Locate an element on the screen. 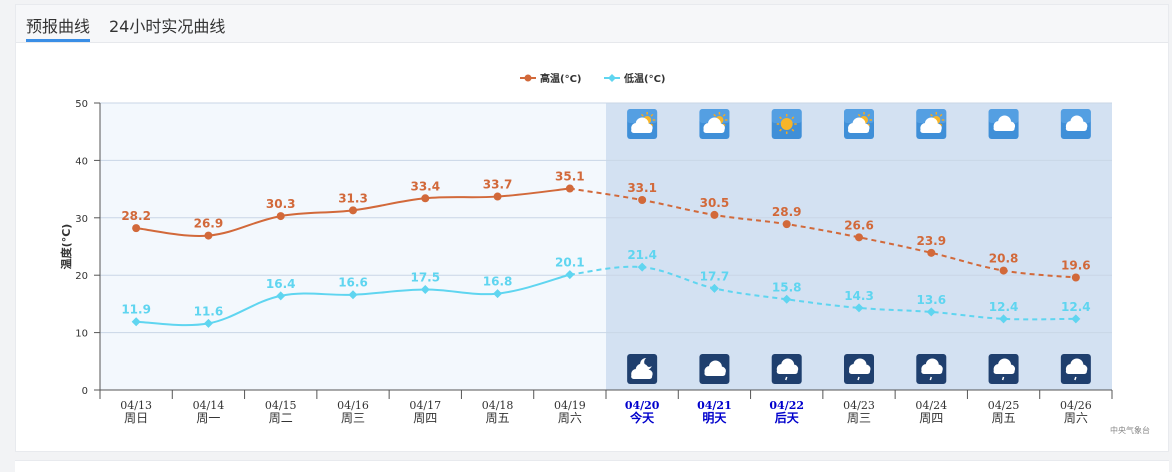 The image size is (1172, 472). high-temp-label: 35.1 is located at coordinates (570, 177).